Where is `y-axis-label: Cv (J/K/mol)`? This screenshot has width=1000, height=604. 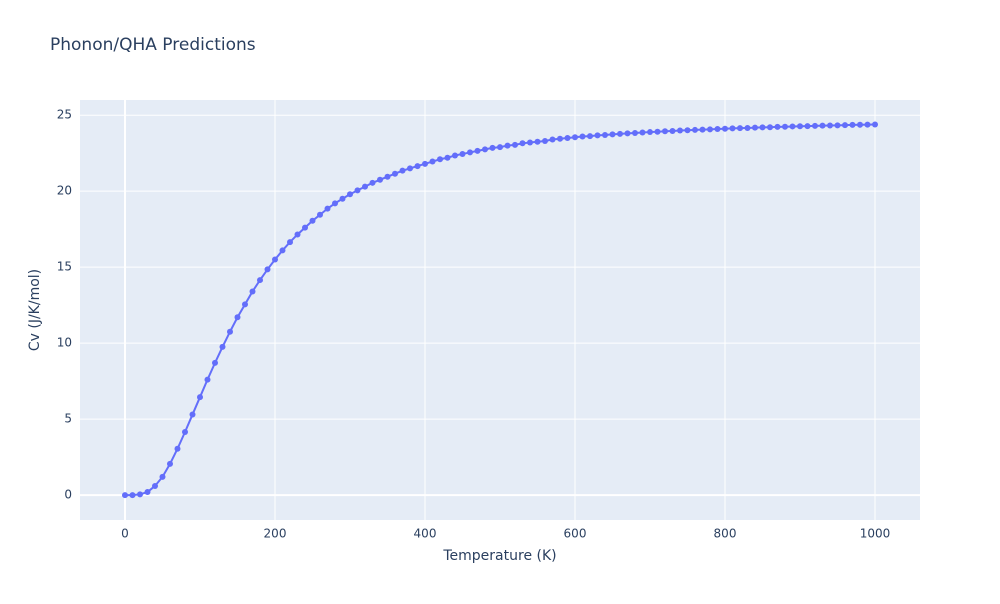
y-axis-label: Cv (J/K/mol) is located at coordinates (35, 310).